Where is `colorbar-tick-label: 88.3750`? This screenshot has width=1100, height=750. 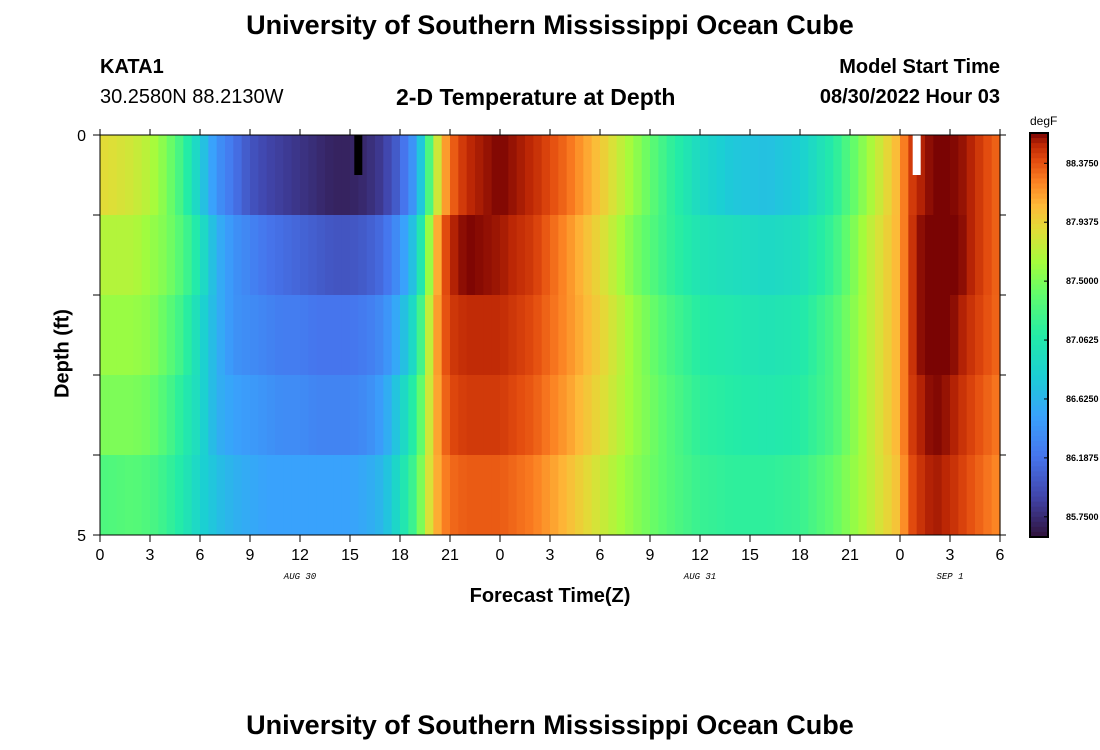 colorbar-tick-label: 88.3750 is located at coordinates (1082, 163).